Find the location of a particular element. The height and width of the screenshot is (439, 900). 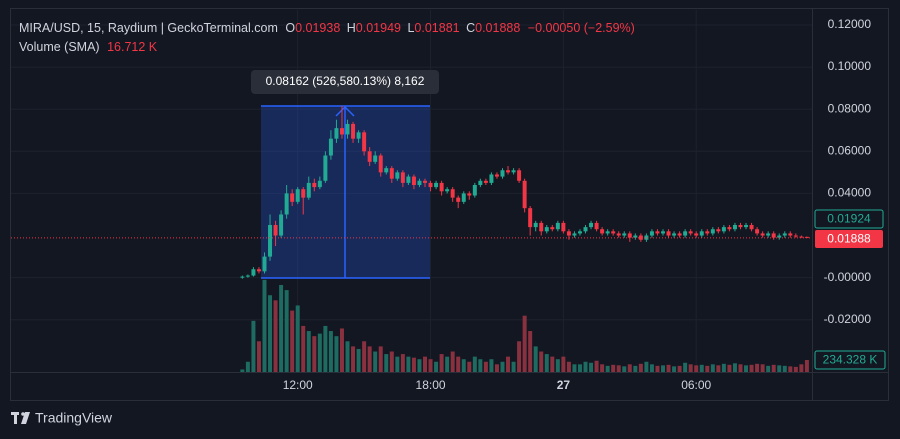

measure-tooltip-bg is located at coordinates (345, 82).